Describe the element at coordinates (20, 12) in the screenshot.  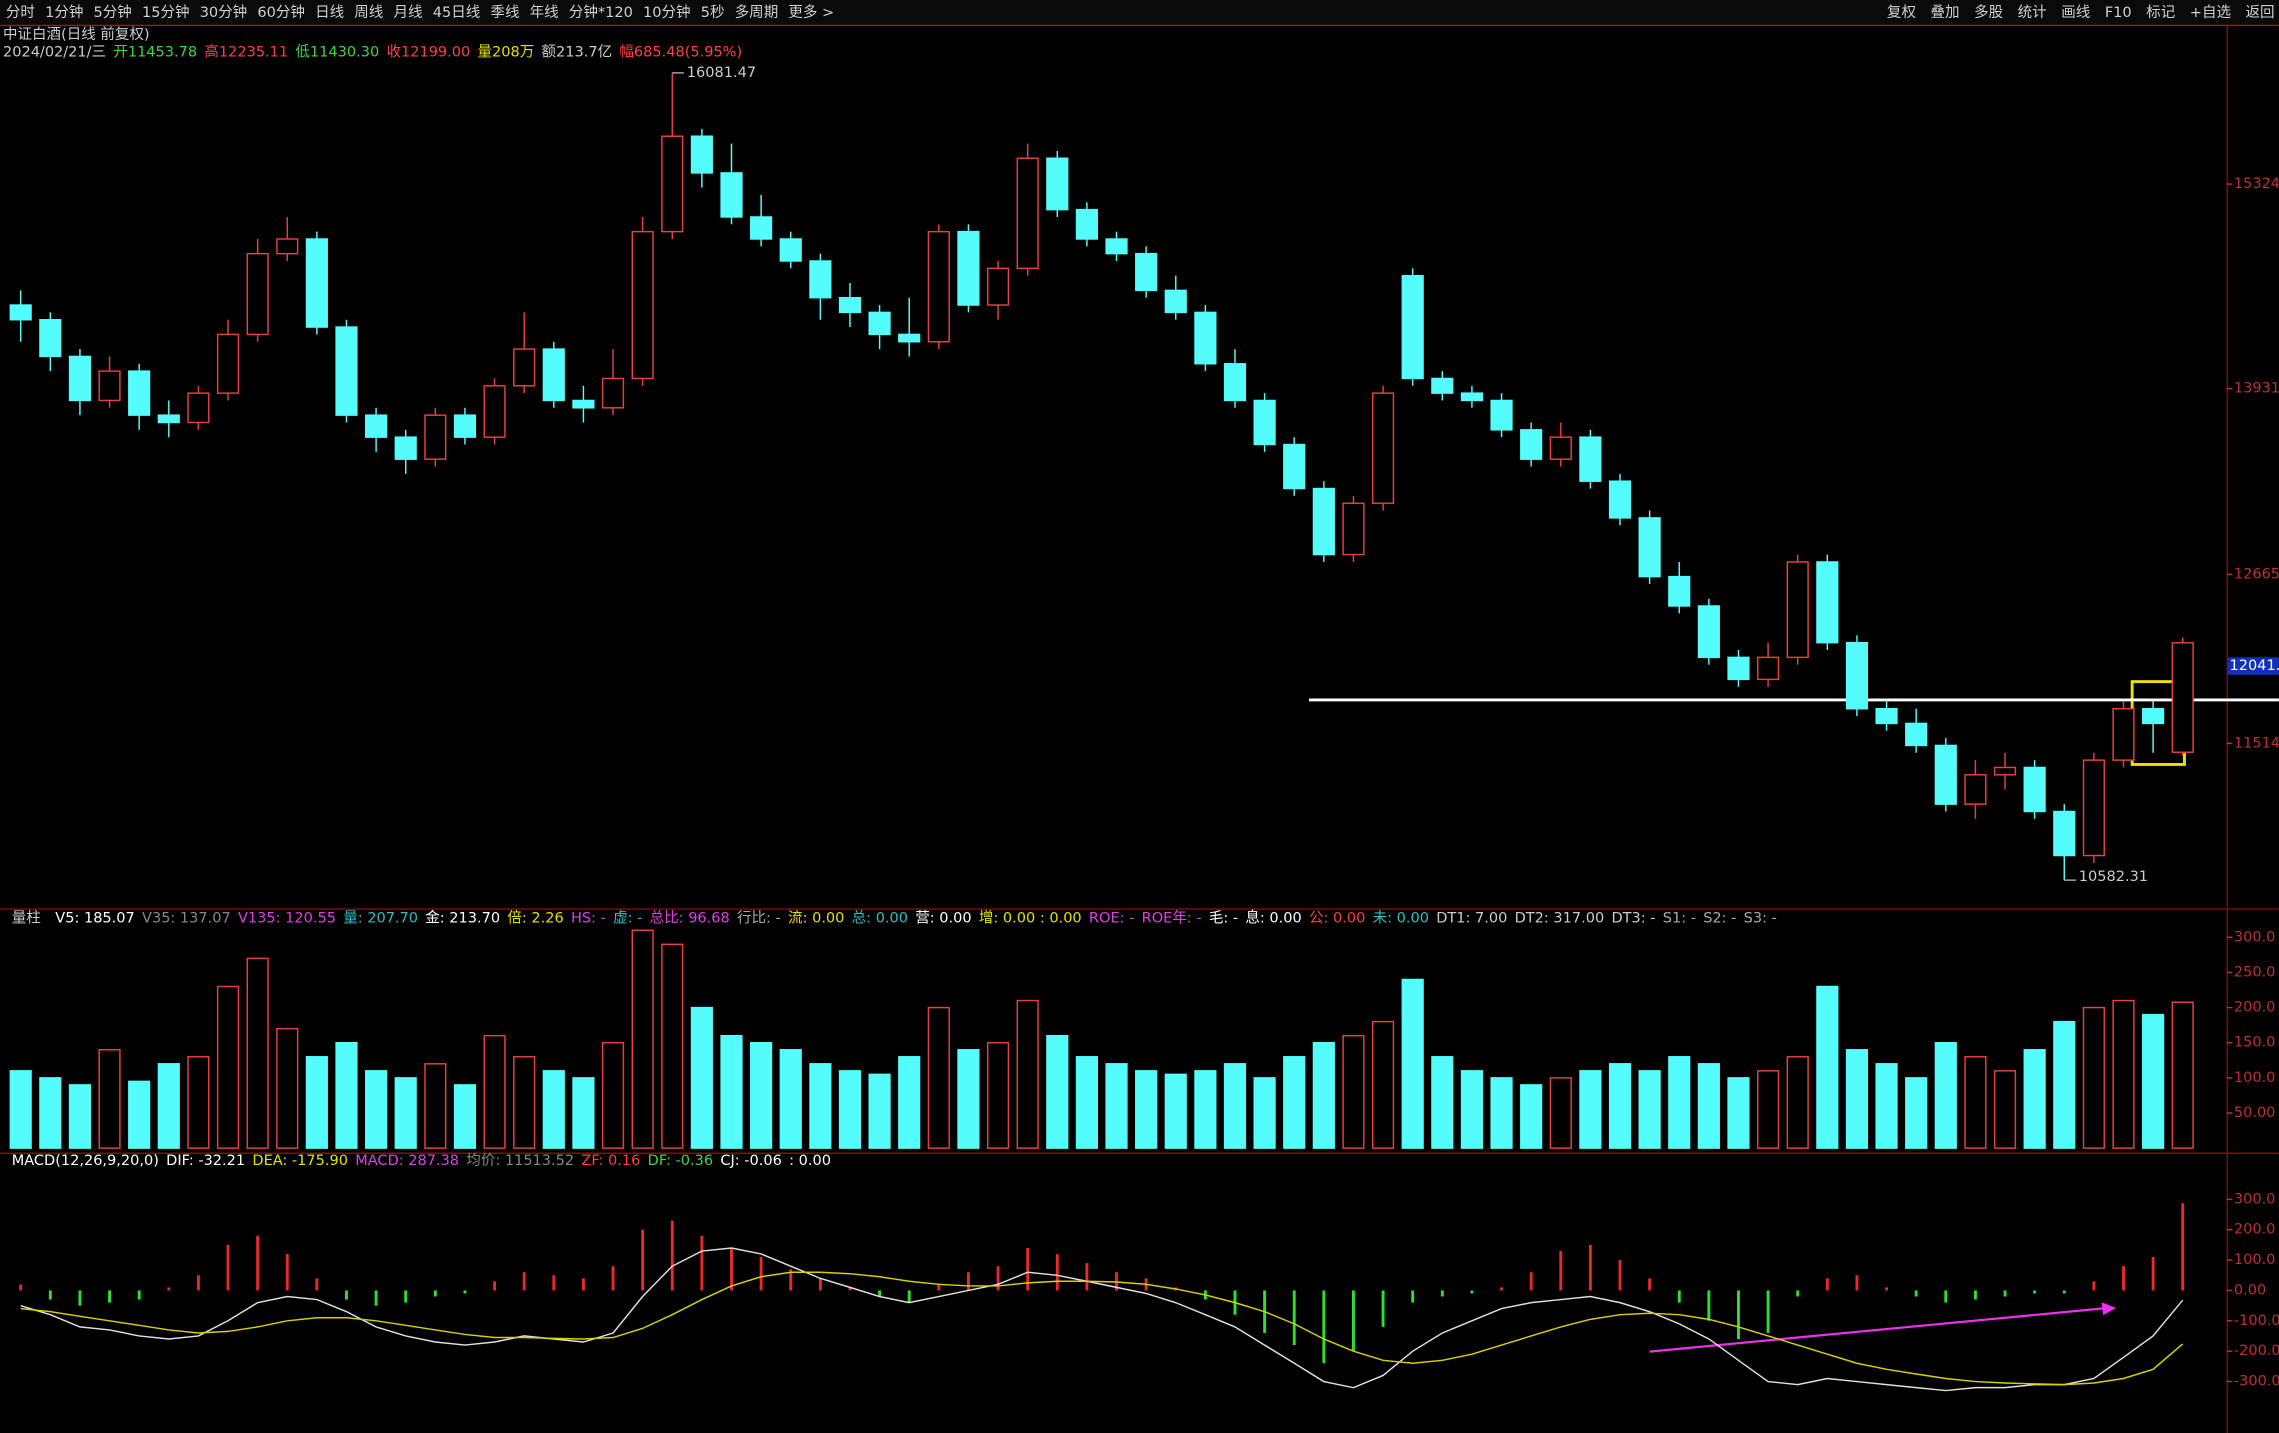
I see `toolbar-item: 分时` at that location.